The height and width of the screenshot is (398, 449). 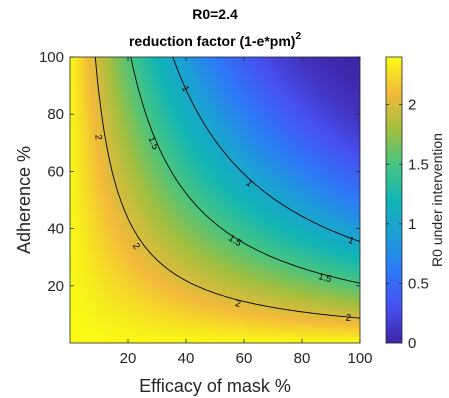 I want to click on colorbar-tick-label-0.5: 0.5, so click(x=418, y=283).